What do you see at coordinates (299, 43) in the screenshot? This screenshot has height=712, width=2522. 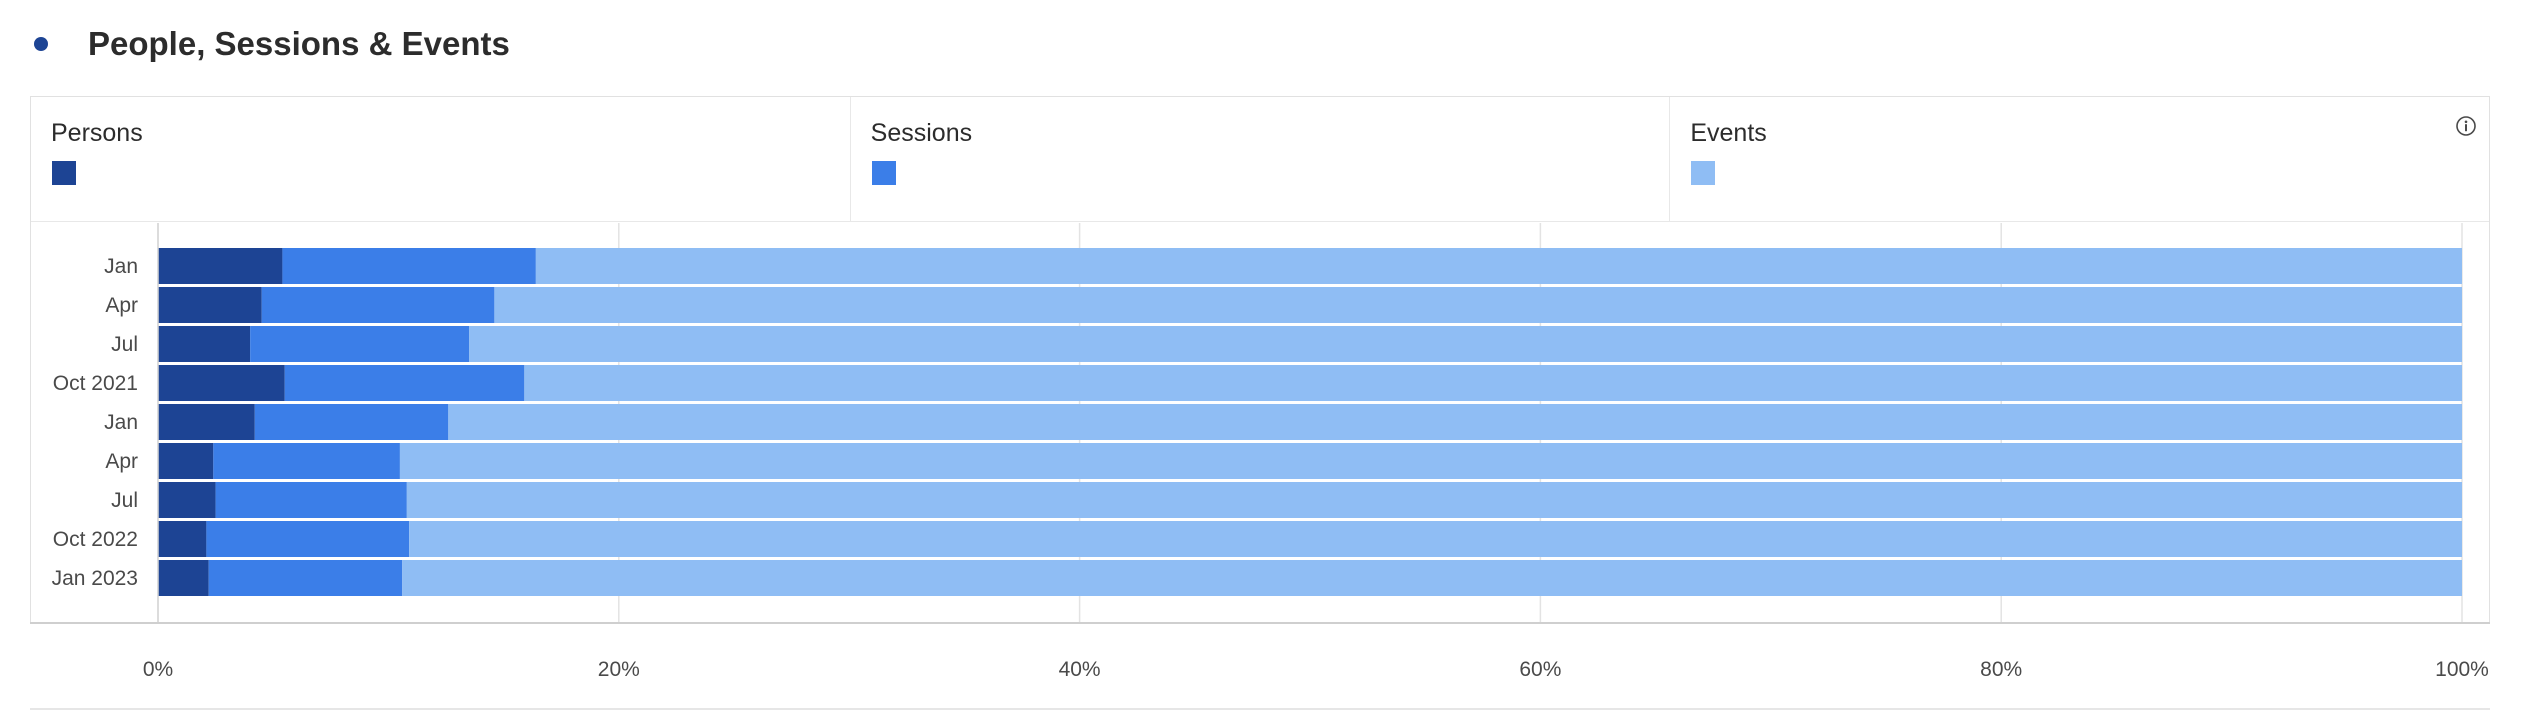 I see `chart-title: People, Sessions & Events` at bounding box center [299, 43].